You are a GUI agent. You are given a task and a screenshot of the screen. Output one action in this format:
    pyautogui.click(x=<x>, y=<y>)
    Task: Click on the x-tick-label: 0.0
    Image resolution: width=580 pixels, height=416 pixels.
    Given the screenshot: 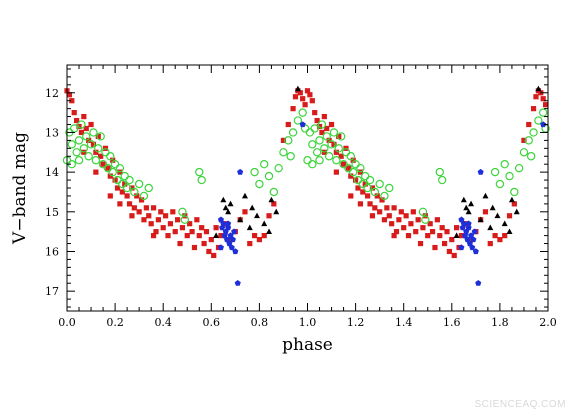 What is the action you would take?
    pyautogui.click(x=67, y=322)
    